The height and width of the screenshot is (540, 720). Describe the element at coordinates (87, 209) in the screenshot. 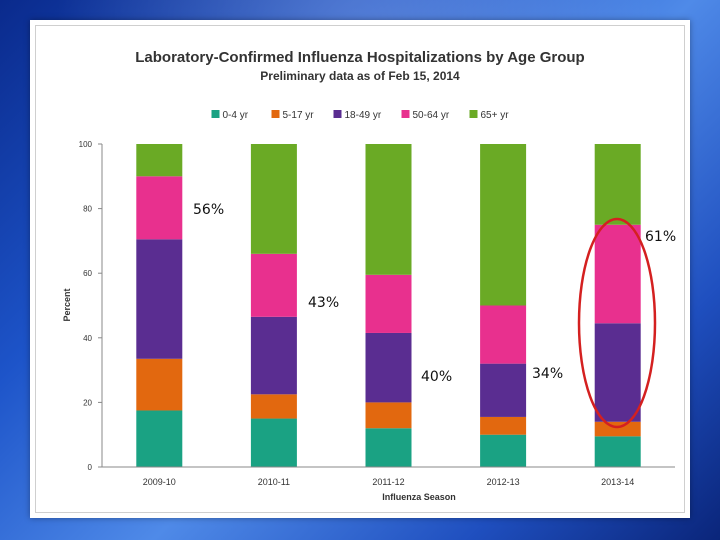

I see `y-tick-label: 80` at that location.